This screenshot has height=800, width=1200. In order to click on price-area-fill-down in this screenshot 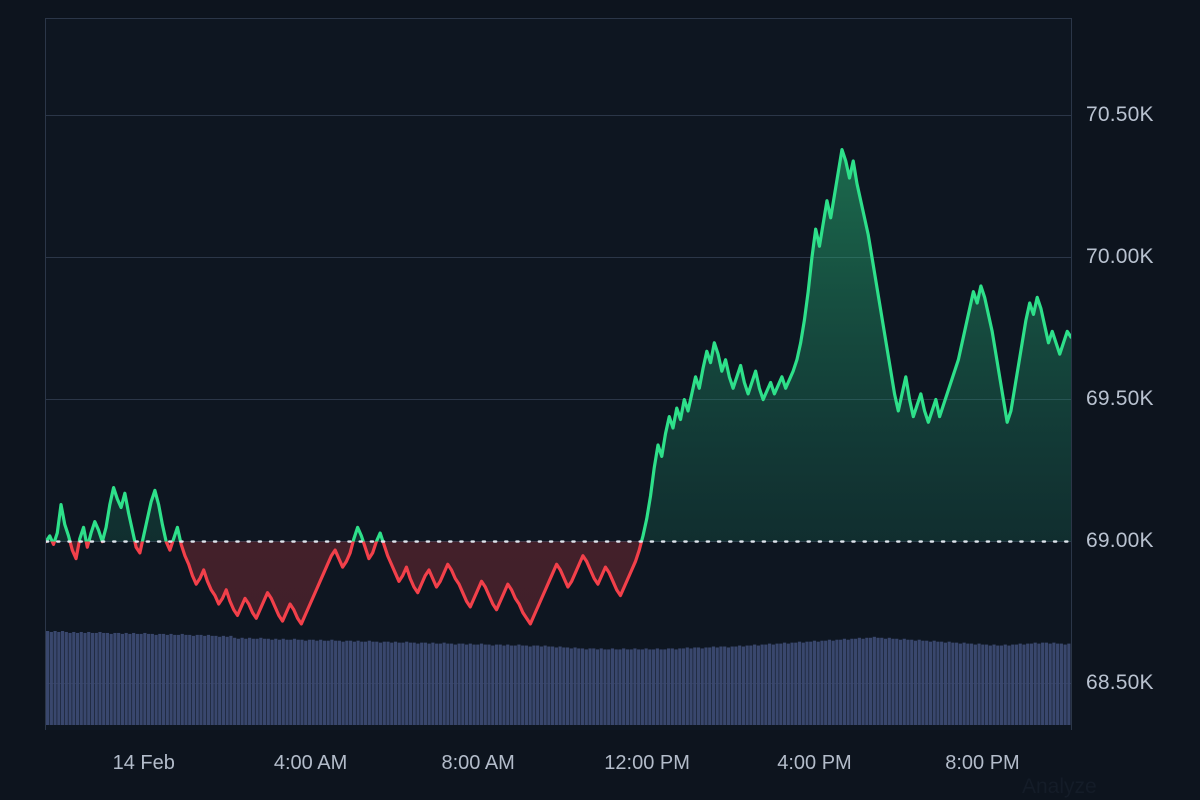, I will do `click(558, 582)`.